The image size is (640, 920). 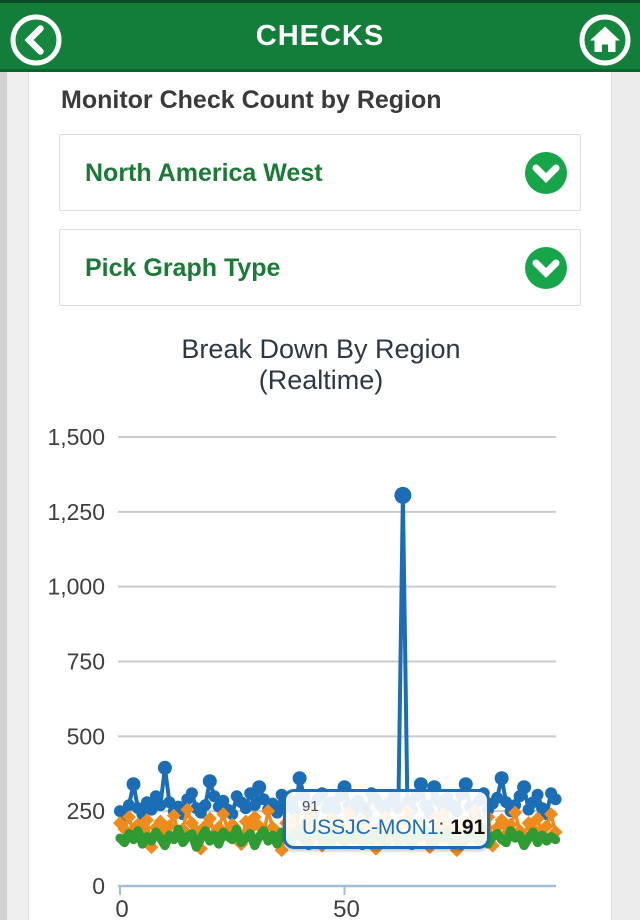 What do you see at coordinates (251, 100) in the screenshot?
I see `page-title: Monitor Check Count by Region` at bounding box center [251, 100].